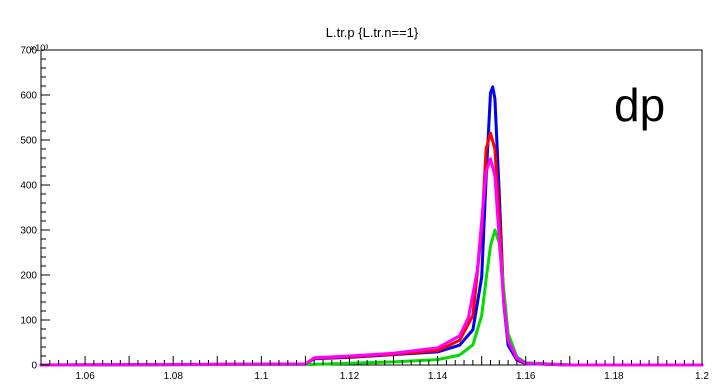 Image resolution: width=719 pixels, height=392 pixels. What do you see at coordinates (28, 276) in the screenshot?
I see `y-tick-label: 200` at bounding box center [28, 276].